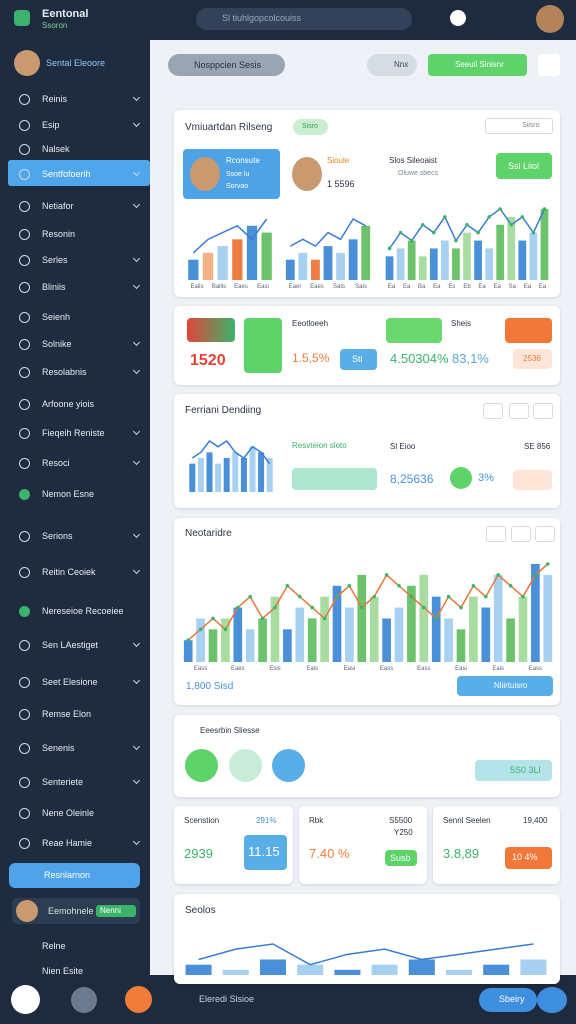 Image resolution: width=576 pixels, height=1024 pixels. I want to click on nav-item: Fieqeih Reniste, so click(73, 433).